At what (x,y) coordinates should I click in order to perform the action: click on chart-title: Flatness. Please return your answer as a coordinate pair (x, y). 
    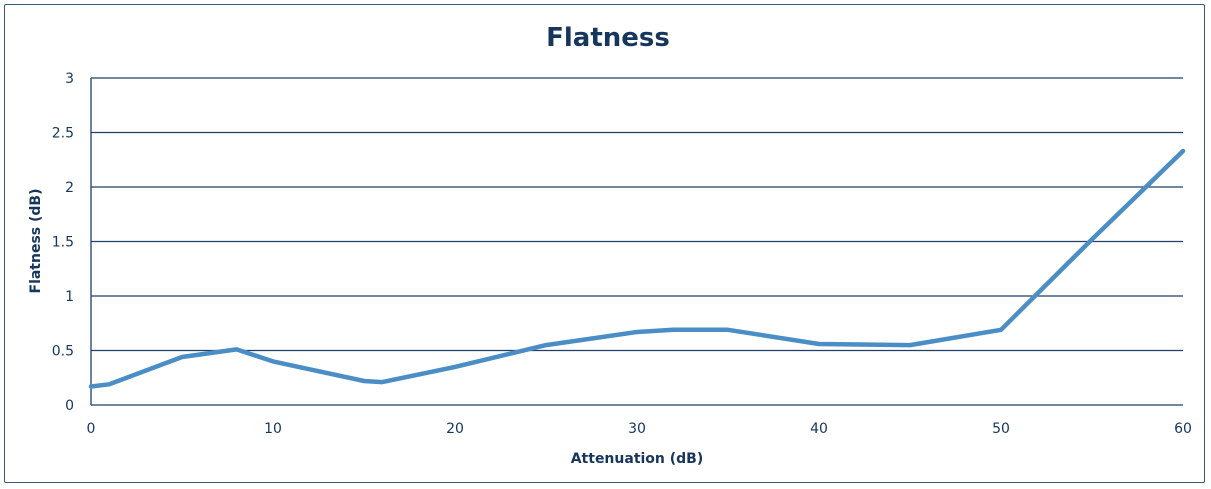
    Looking at the image, I should click on (608, 38).